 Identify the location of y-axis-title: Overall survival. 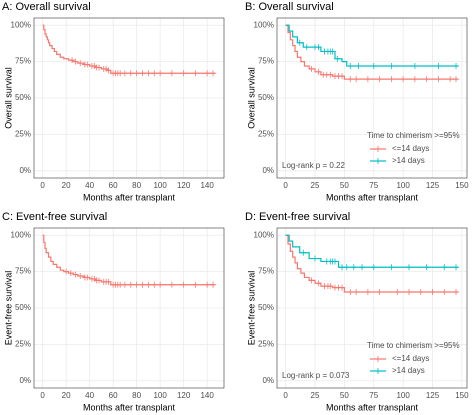
(251, 98).